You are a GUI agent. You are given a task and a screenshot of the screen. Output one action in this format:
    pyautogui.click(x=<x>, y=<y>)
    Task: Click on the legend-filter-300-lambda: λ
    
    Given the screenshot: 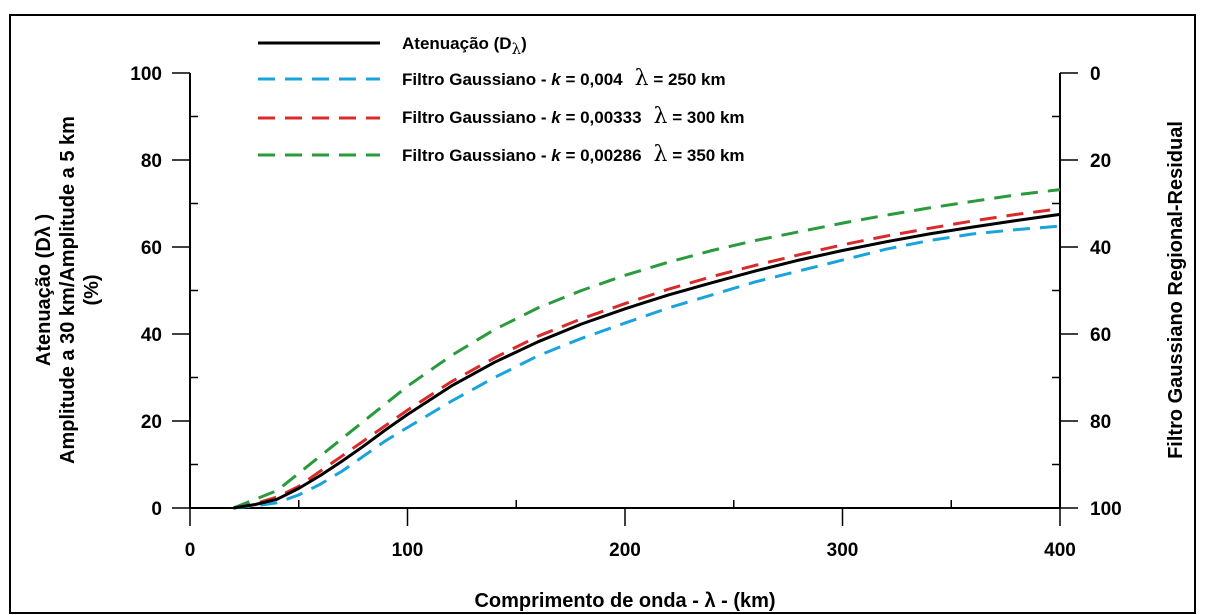 What is the action you would take?
    pyautogui.click(x=661, y=116)
    